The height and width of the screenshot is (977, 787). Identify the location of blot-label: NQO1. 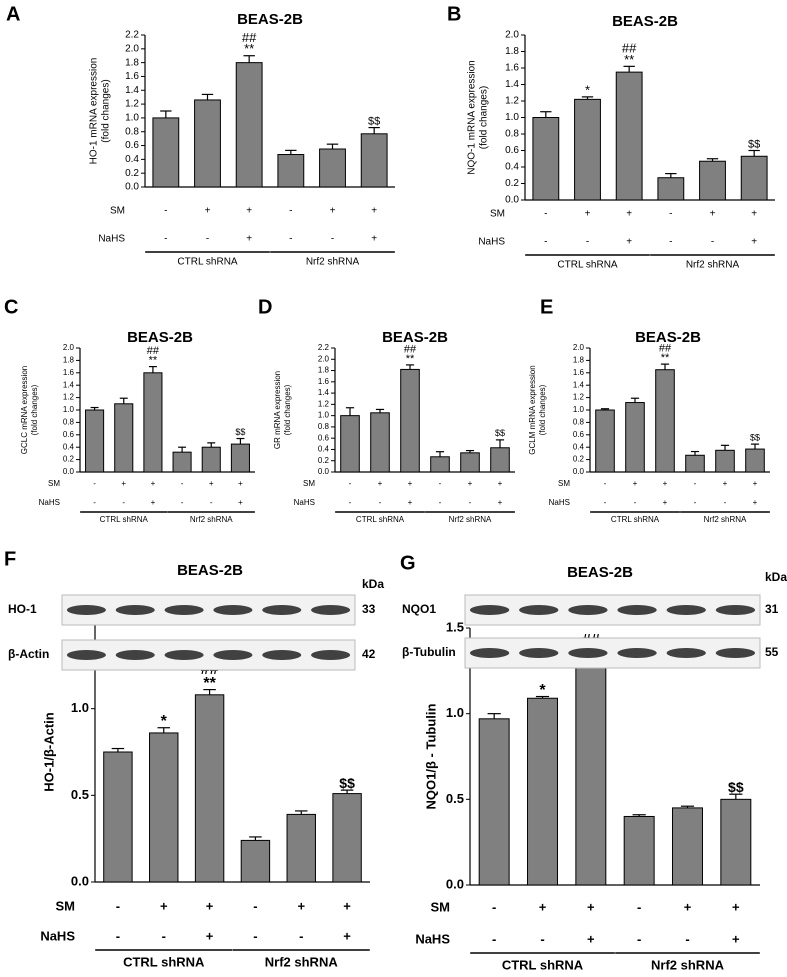
(419, 609).